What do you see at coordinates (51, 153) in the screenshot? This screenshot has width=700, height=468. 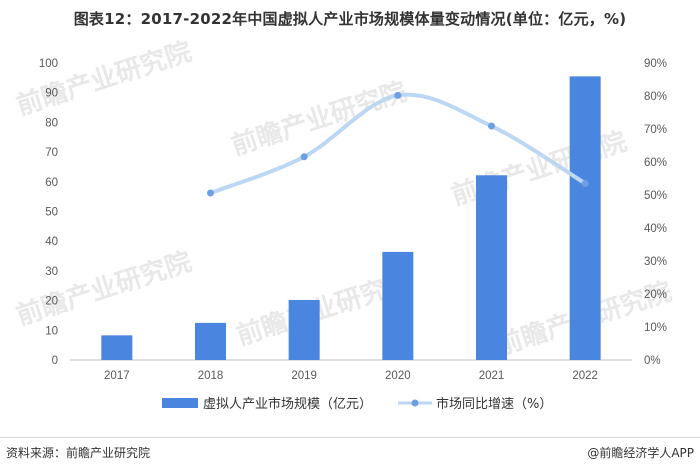 I see `y-left-tick-label: 70` at bounding box center [51, 153].